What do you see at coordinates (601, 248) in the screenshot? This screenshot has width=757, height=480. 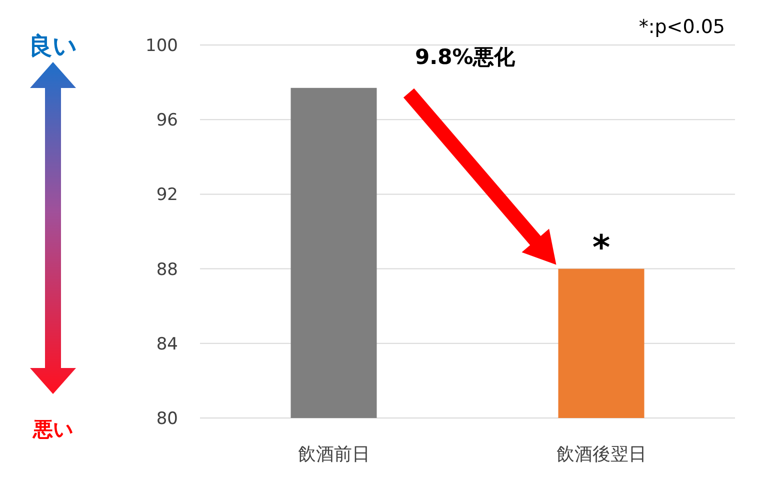 I see `annotation: *` at bounding box center [601, 248].